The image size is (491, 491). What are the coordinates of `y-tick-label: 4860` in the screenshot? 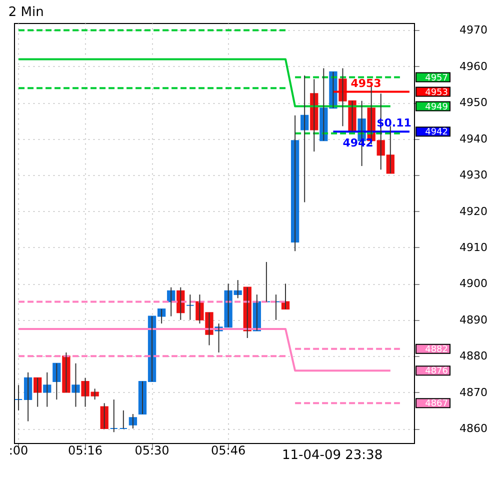 It's located at (474, 429).